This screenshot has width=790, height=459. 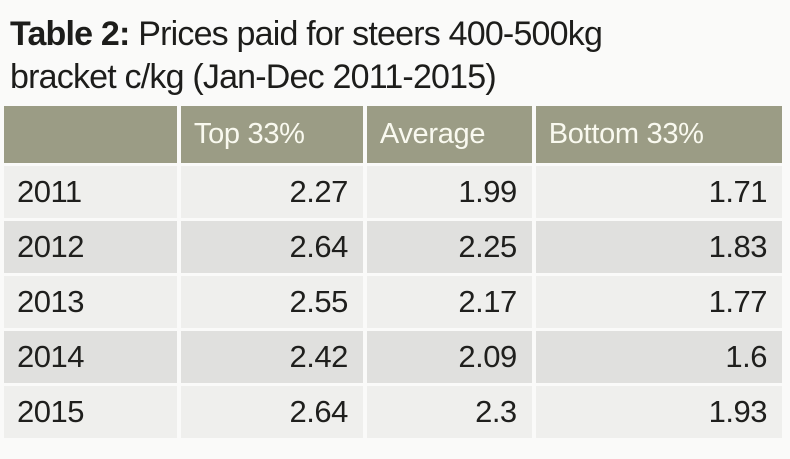 I want to click on bottom33-value: 1.6, so click(x=658, y=357).